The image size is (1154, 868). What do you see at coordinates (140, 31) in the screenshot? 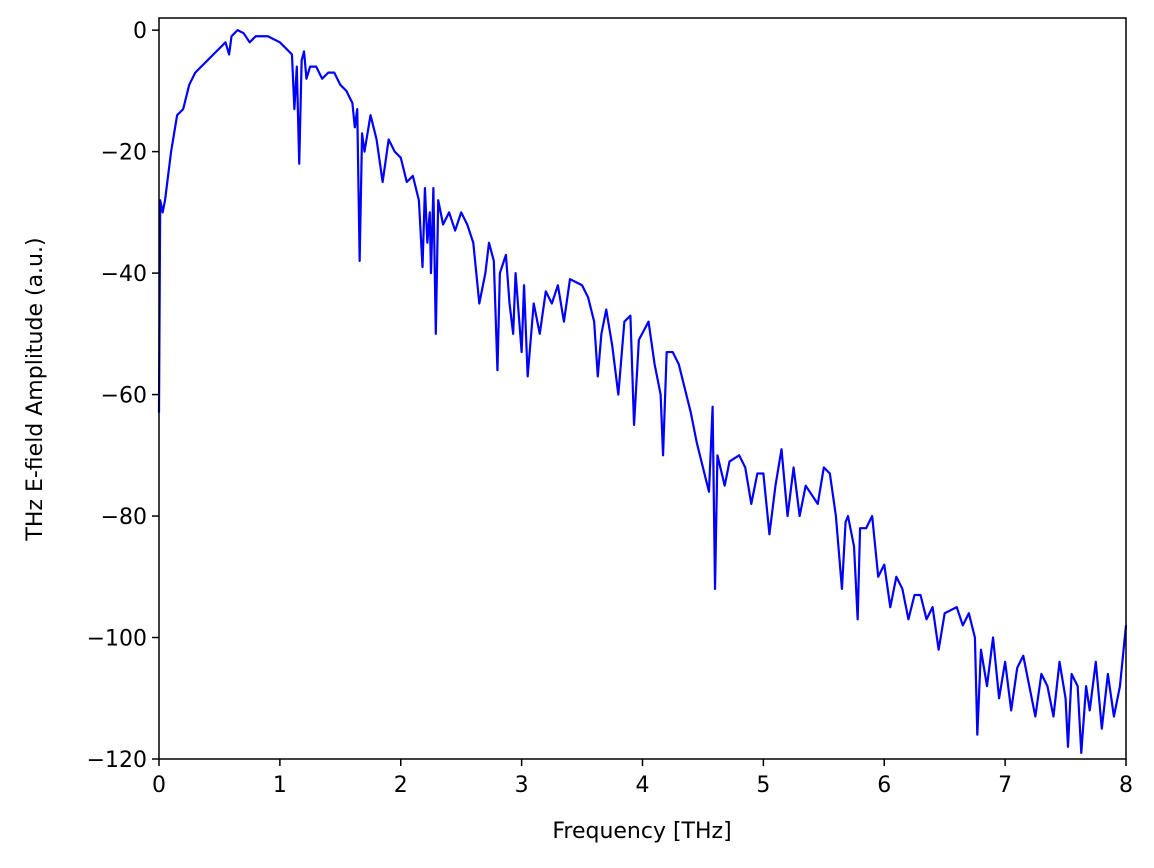
I see `y-tick-label: 0` at bounding box center [140, 31].